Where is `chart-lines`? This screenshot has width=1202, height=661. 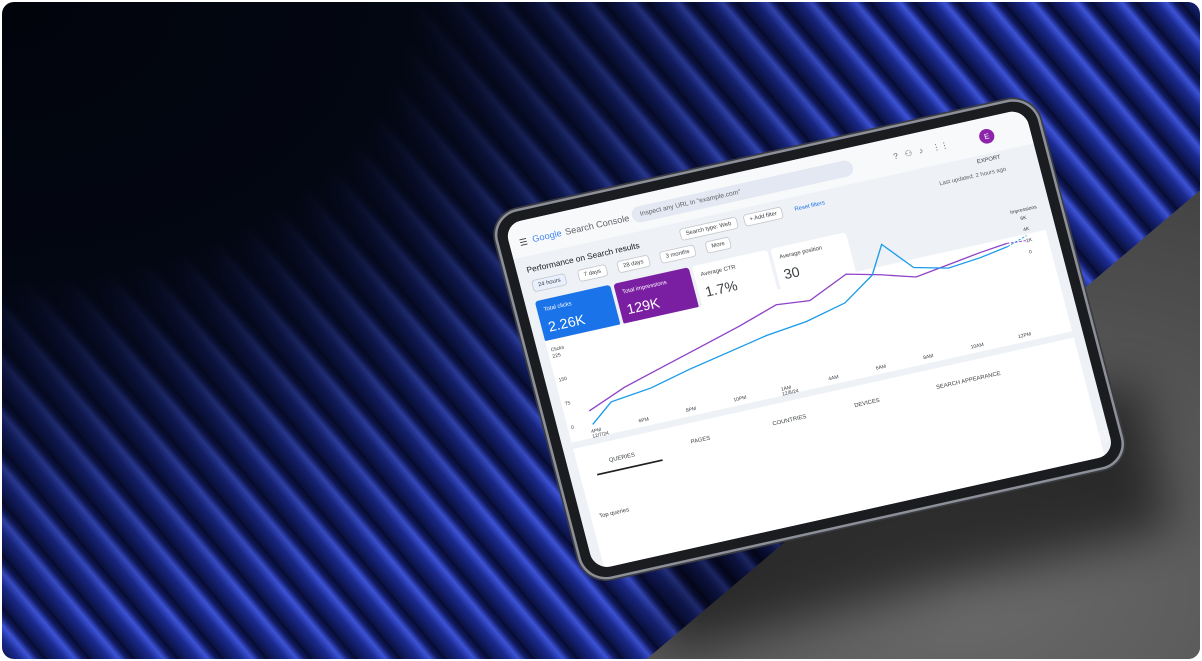
chart-lines is located at coordinates (808, 330).